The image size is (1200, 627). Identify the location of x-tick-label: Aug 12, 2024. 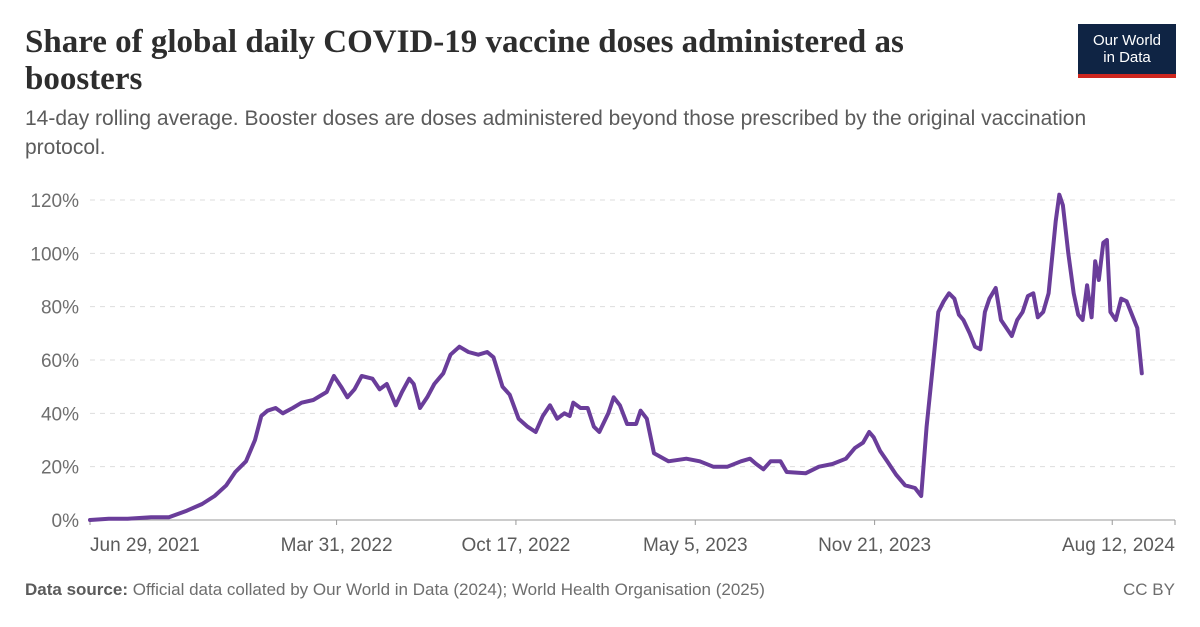
(1118, 545).